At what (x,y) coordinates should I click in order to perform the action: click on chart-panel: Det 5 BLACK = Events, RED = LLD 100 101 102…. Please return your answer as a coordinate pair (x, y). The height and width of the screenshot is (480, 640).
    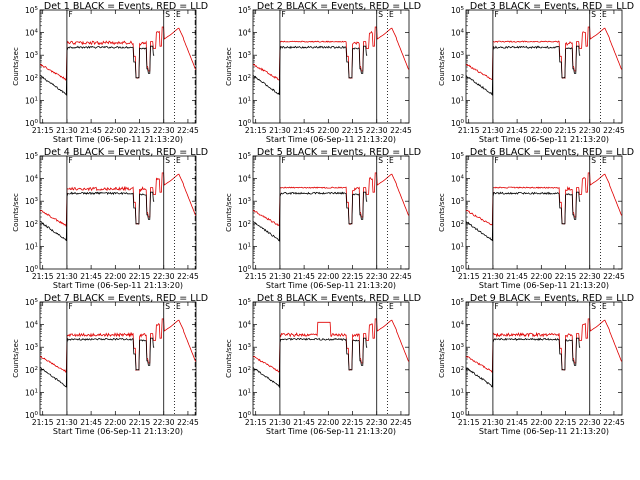
    Looking at the image, I should click on (323, 218).